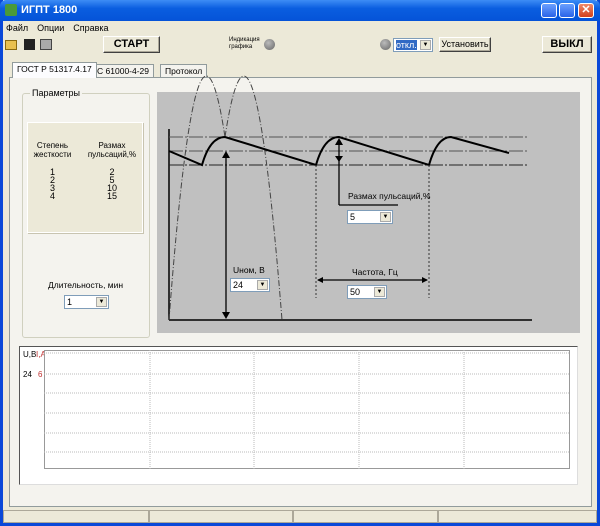 Image resolution: width=600 pixels, height=526 pixels. I want to click on col-header-level-2: жесткости, so click(52, 154).